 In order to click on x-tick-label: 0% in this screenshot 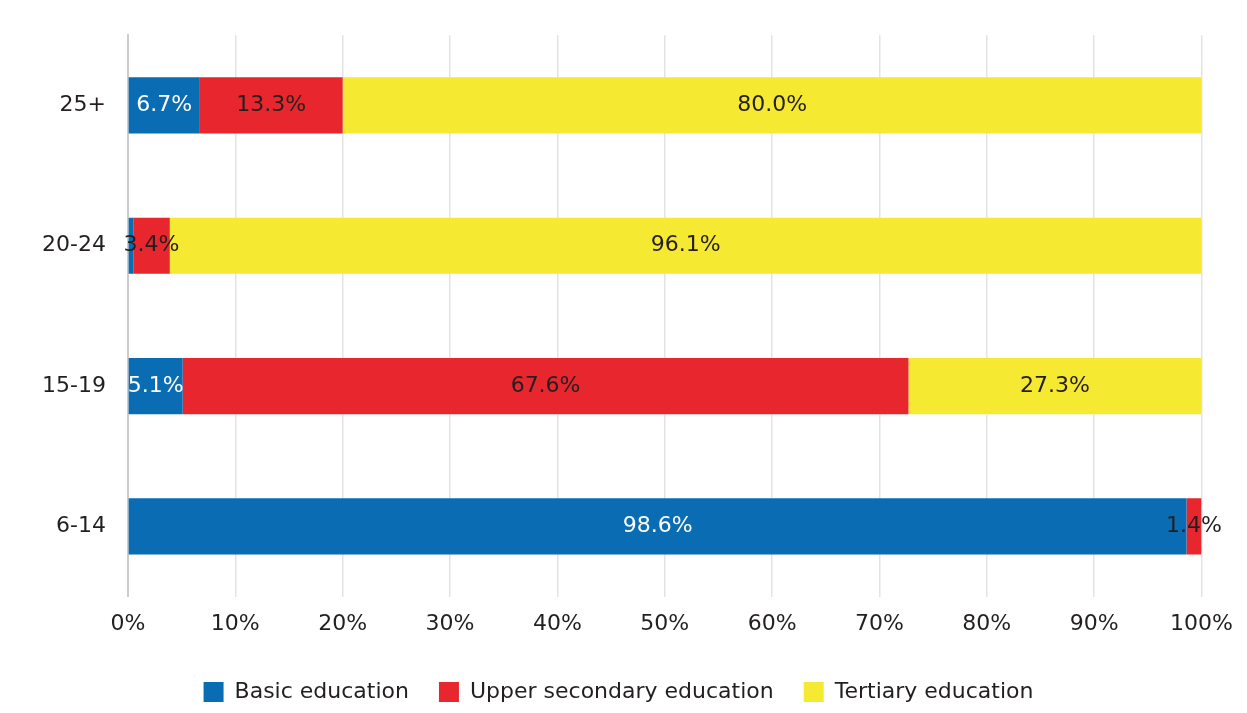, I will do `click(128, 622)`.